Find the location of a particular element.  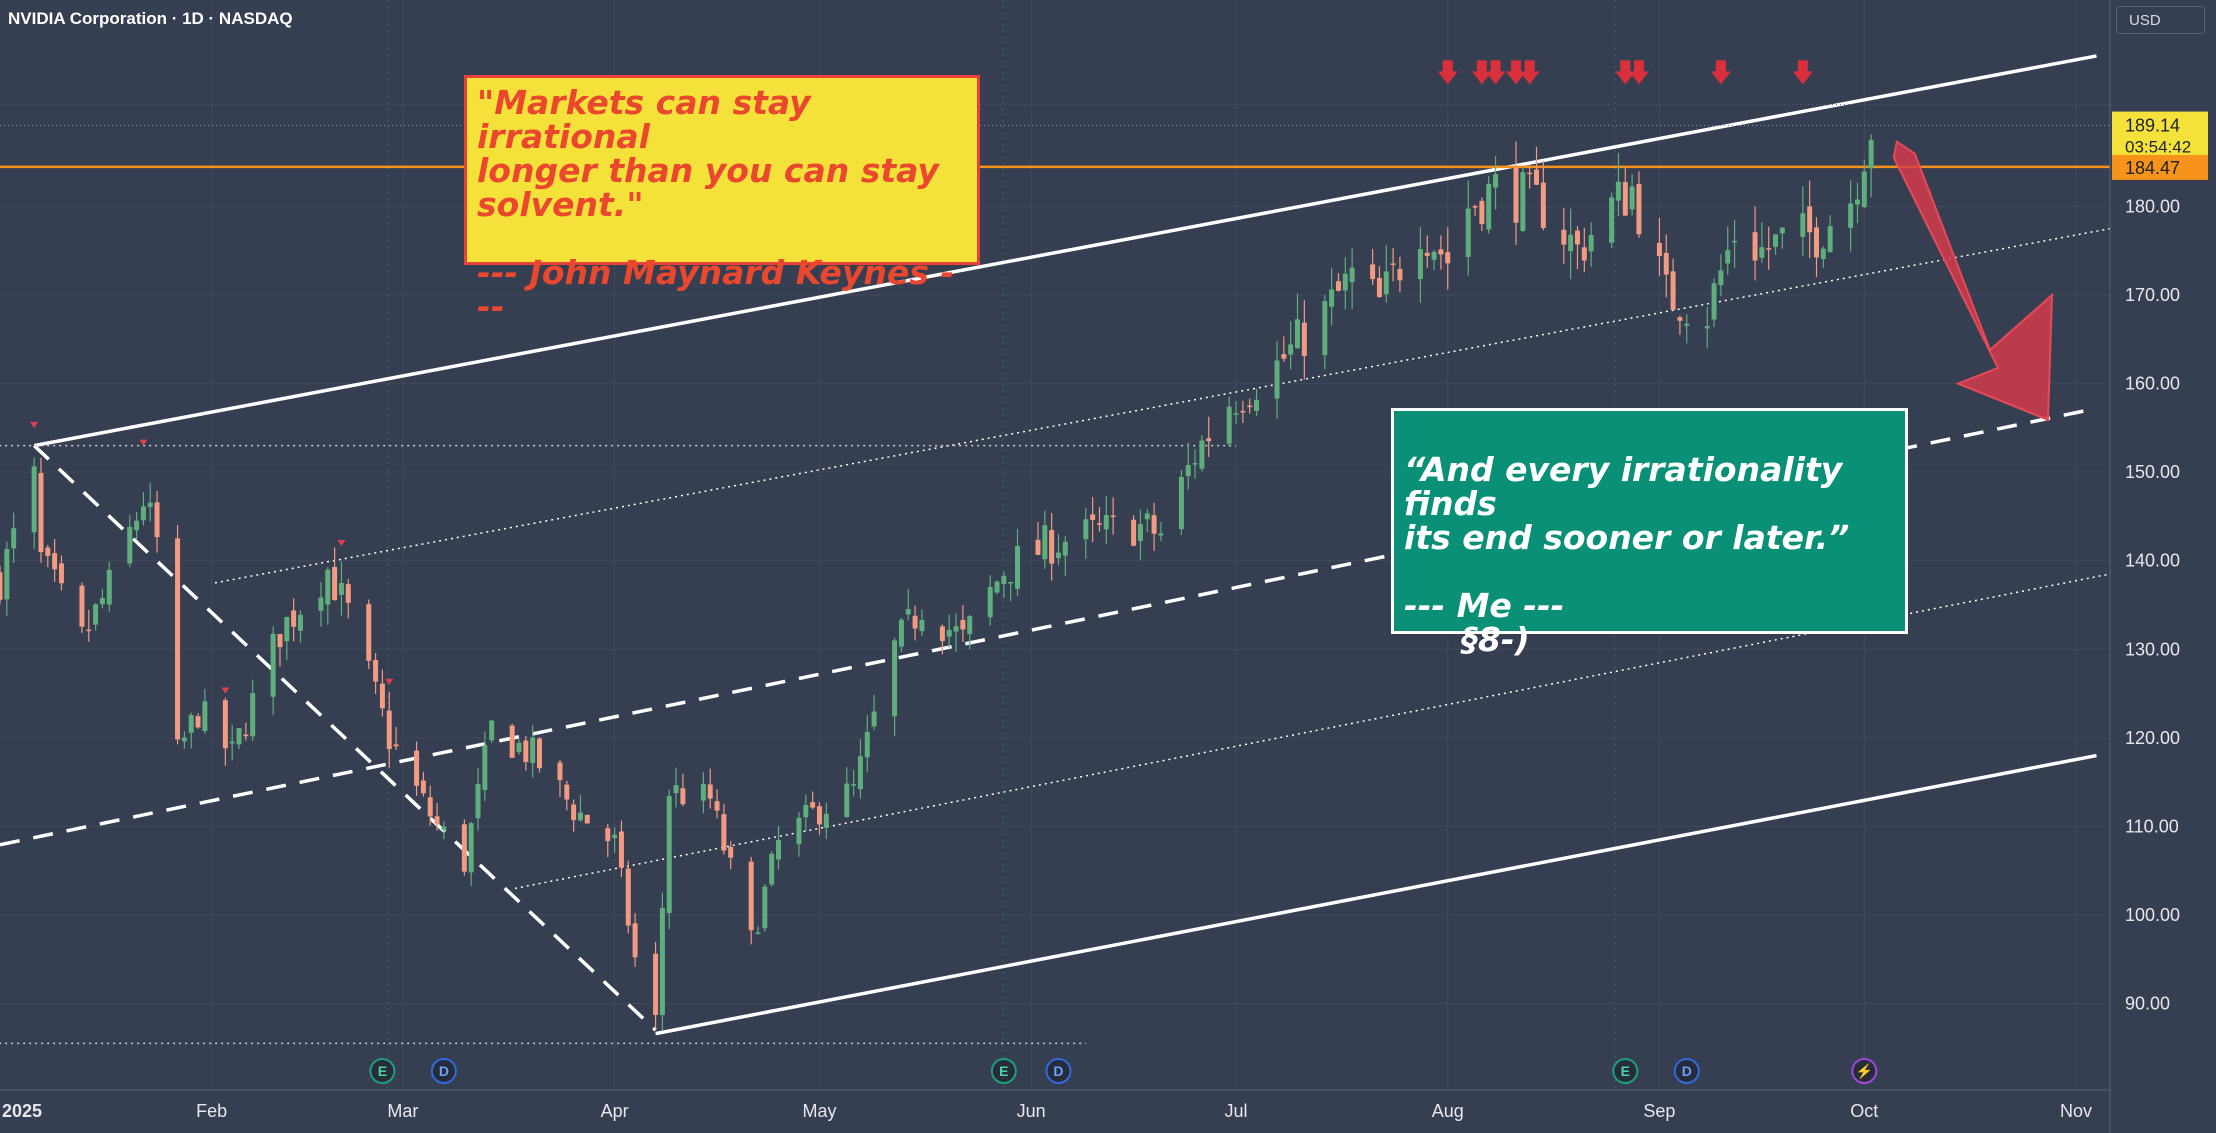

y-tick-label: 180.00 is located at coordinates (2152, 207).